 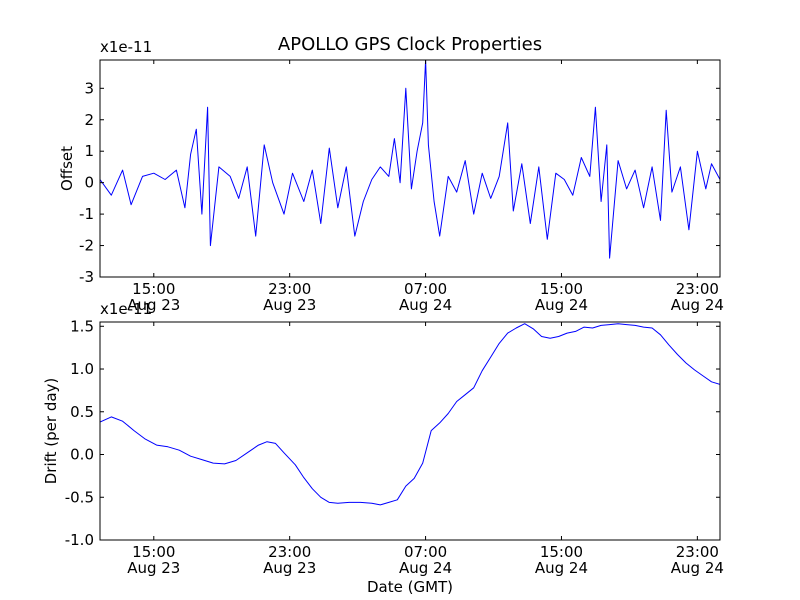 I want to click on drift-y-tick-label: 1.5, so click(x=82, y=326).